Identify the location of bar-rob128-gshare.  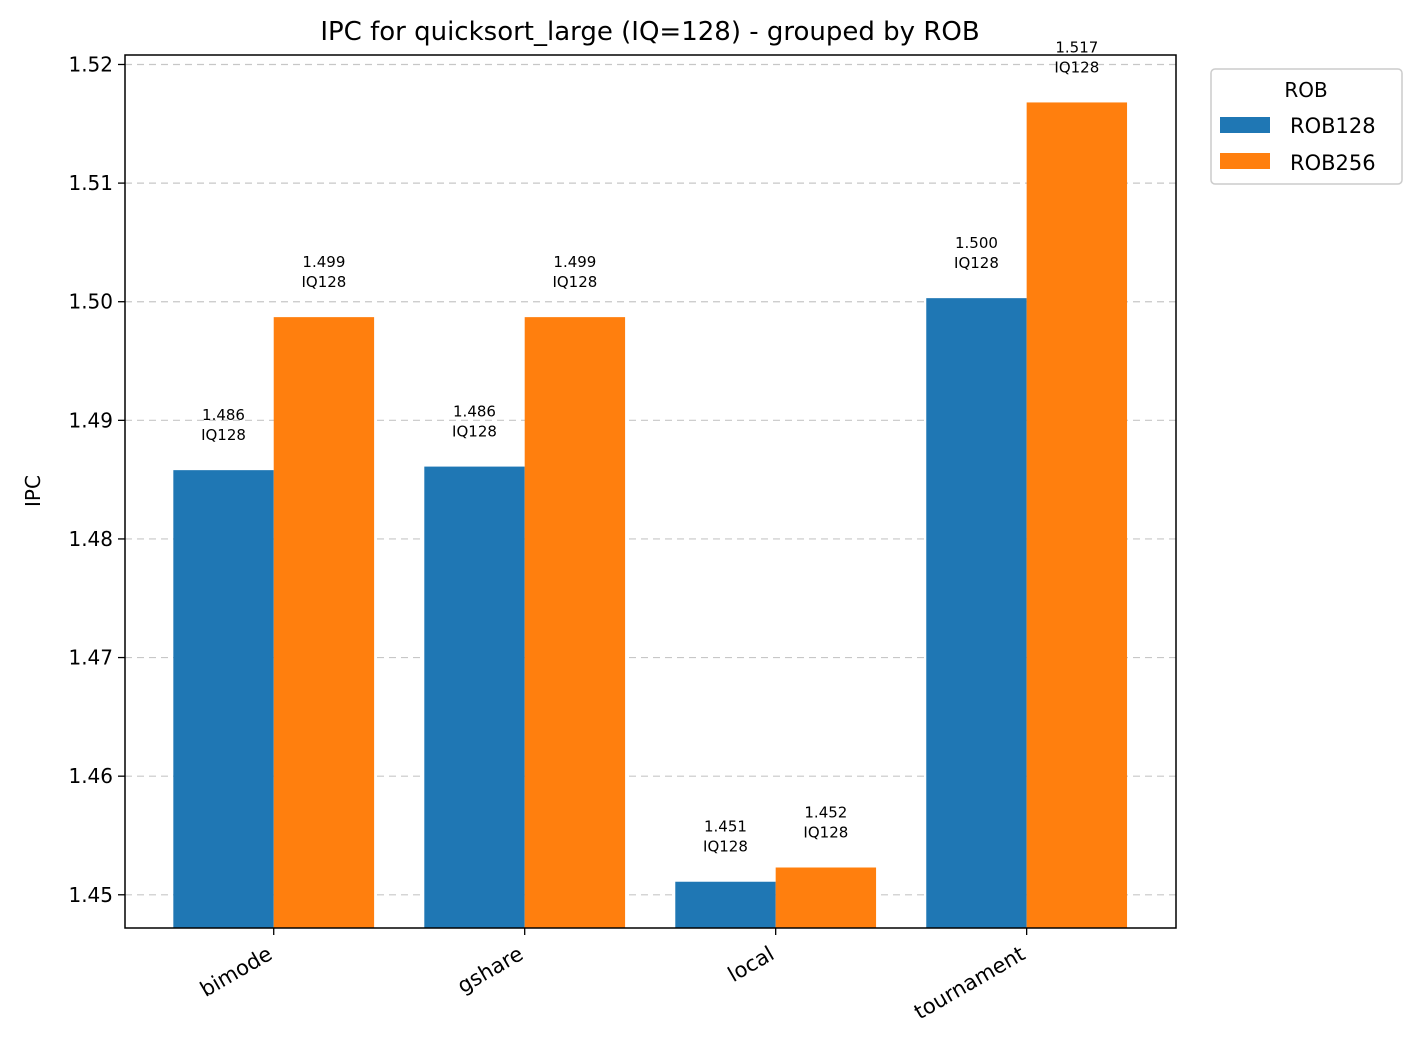
(474, 697).